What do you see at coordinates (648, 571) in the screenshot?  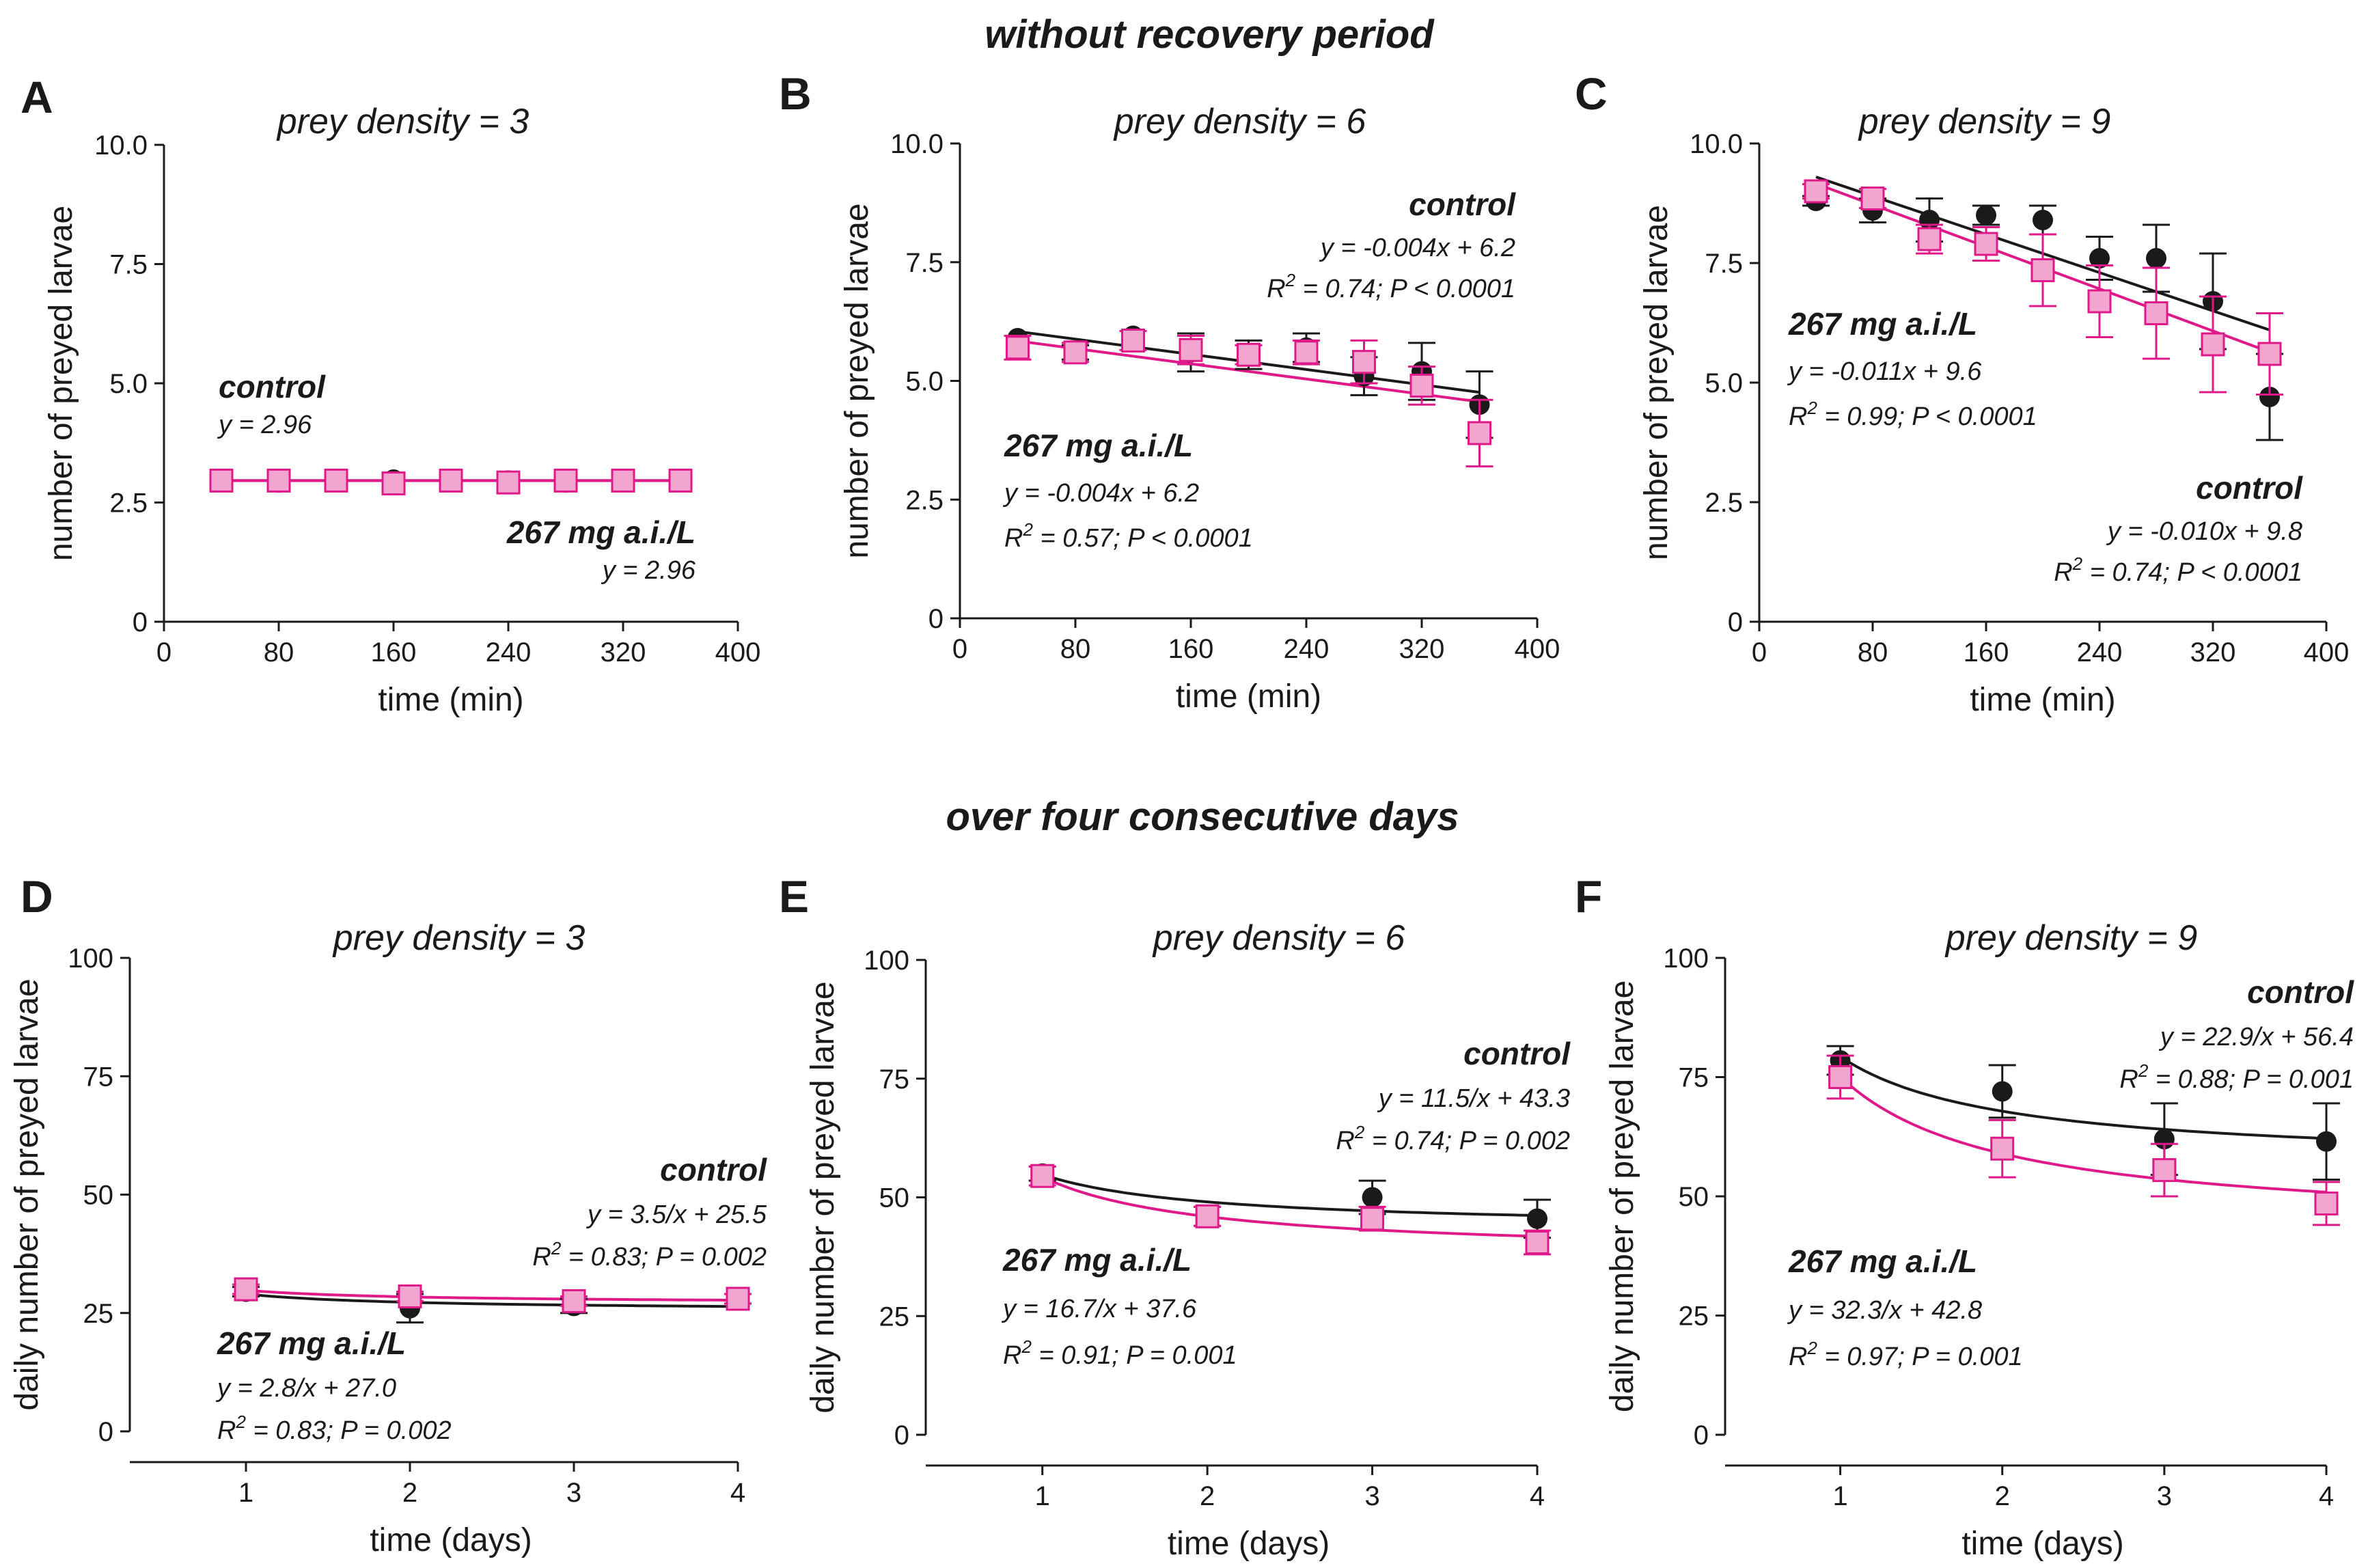 I see `annotation-treatment-line: y = 2.96` at bounding box center [648, 571].